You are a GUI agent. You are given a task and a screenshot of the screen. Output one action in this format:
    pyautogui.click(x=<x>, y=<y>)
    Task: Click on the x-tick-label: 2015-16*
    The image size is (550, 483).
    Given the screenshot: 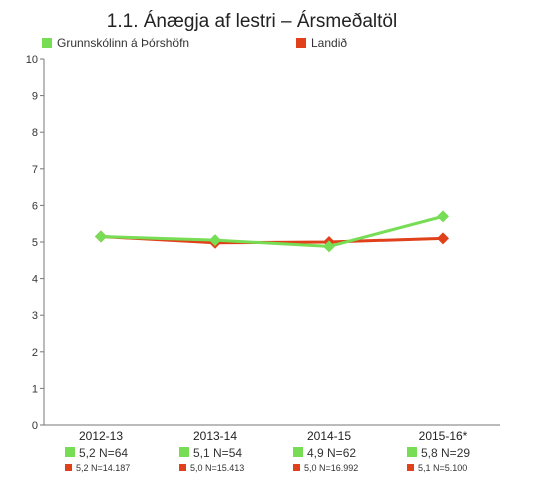 What is the action you would take?
    pyautogui.click(x=443, y=436)
    